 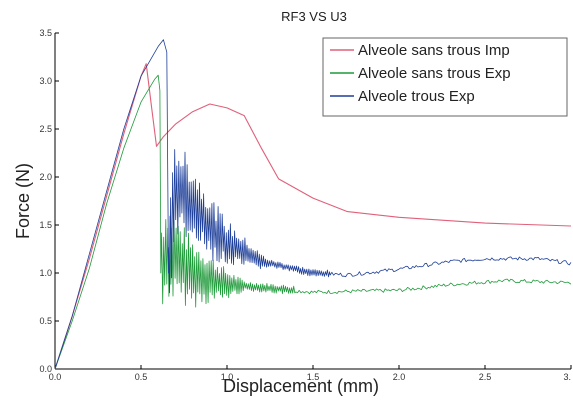 What do you see at coordinates (313, 377) in the screenshot?
I see `x-tick-label: 1.5` at bounding box center [313, 377].